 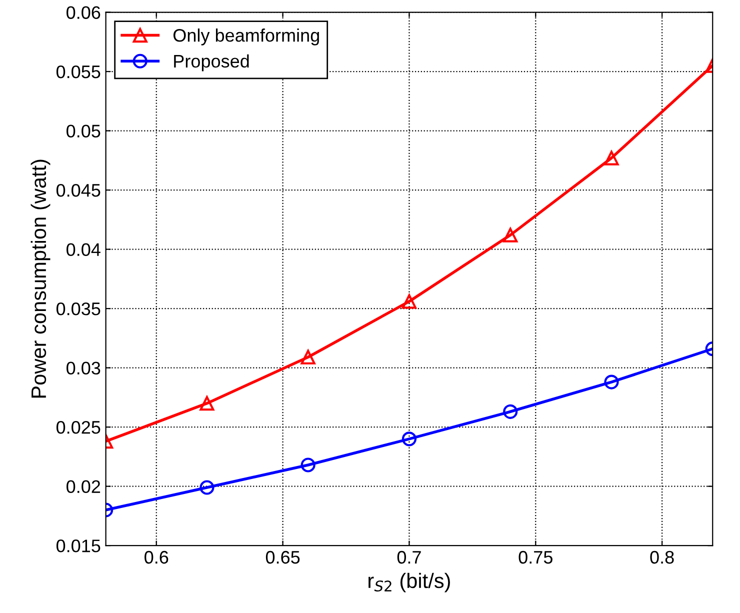 I want to click on x-axis-title: r$_{S2}$ (bit/s), so click(x=409, y=582).